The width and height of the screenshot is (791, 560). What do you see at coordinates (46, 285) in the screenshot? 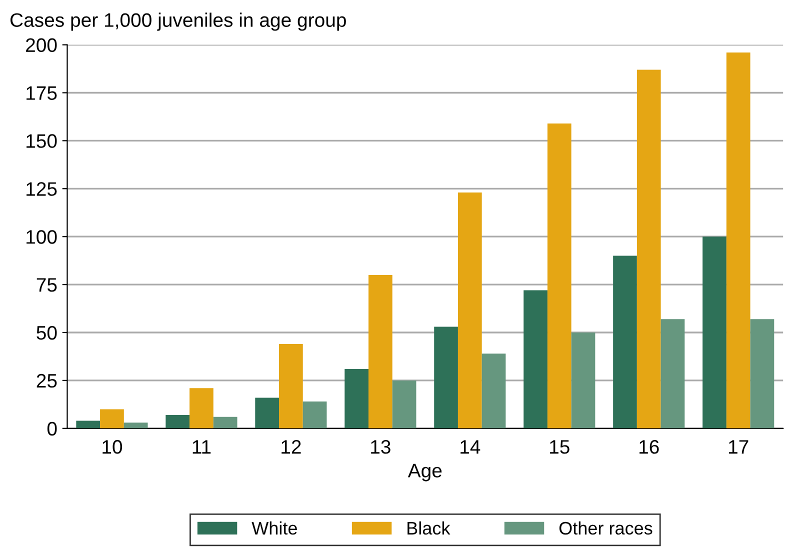
I see `y-tick-label: 75` at bounding box center [46, 285].